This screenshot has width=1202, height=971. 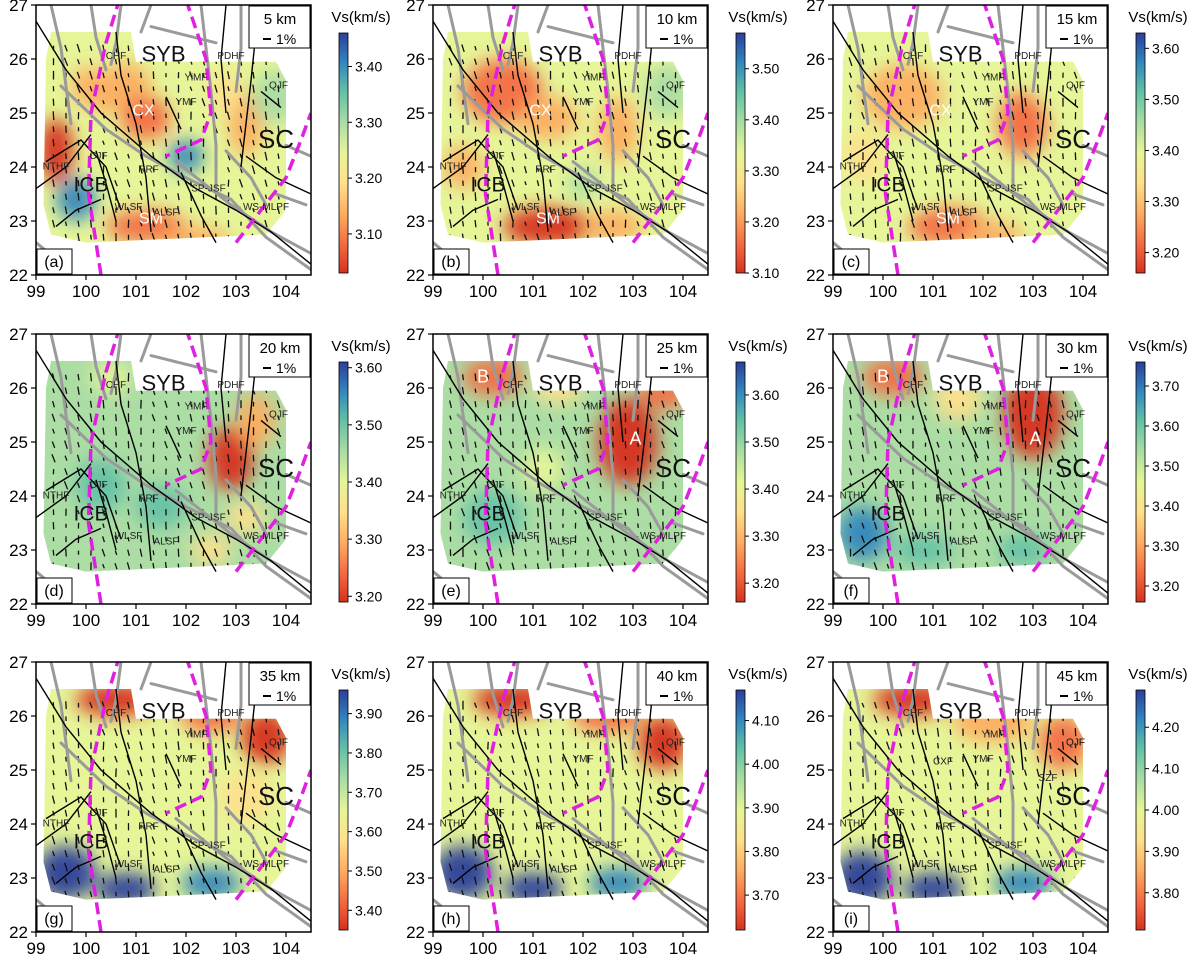 What do you see at coordinates (98, 485) in the screenshot?
I see `fault-label: CJF` at bounding box center [98, 485].